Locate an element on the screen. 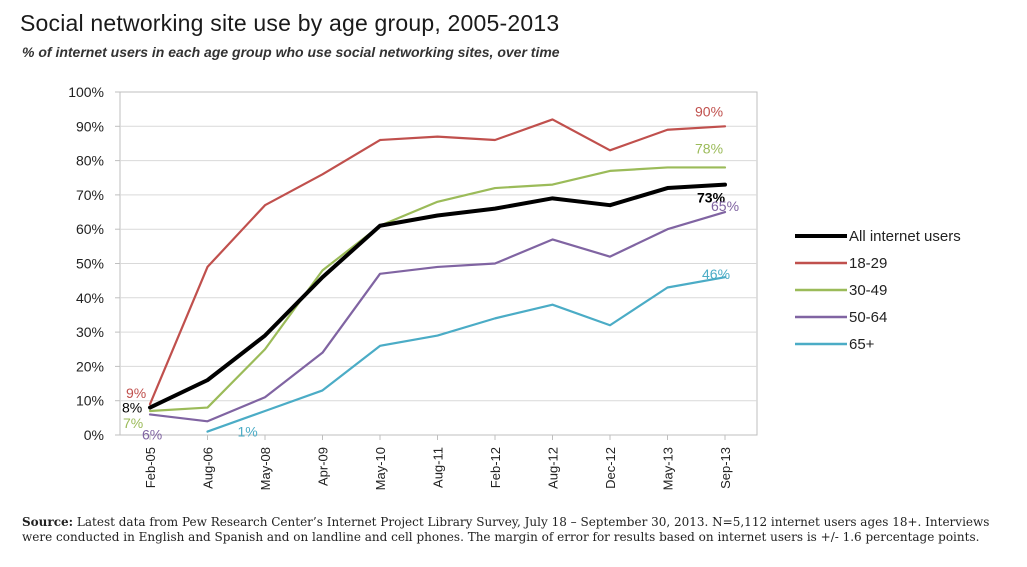  y-tick-label: 20% is located at coordinates (90, 366).